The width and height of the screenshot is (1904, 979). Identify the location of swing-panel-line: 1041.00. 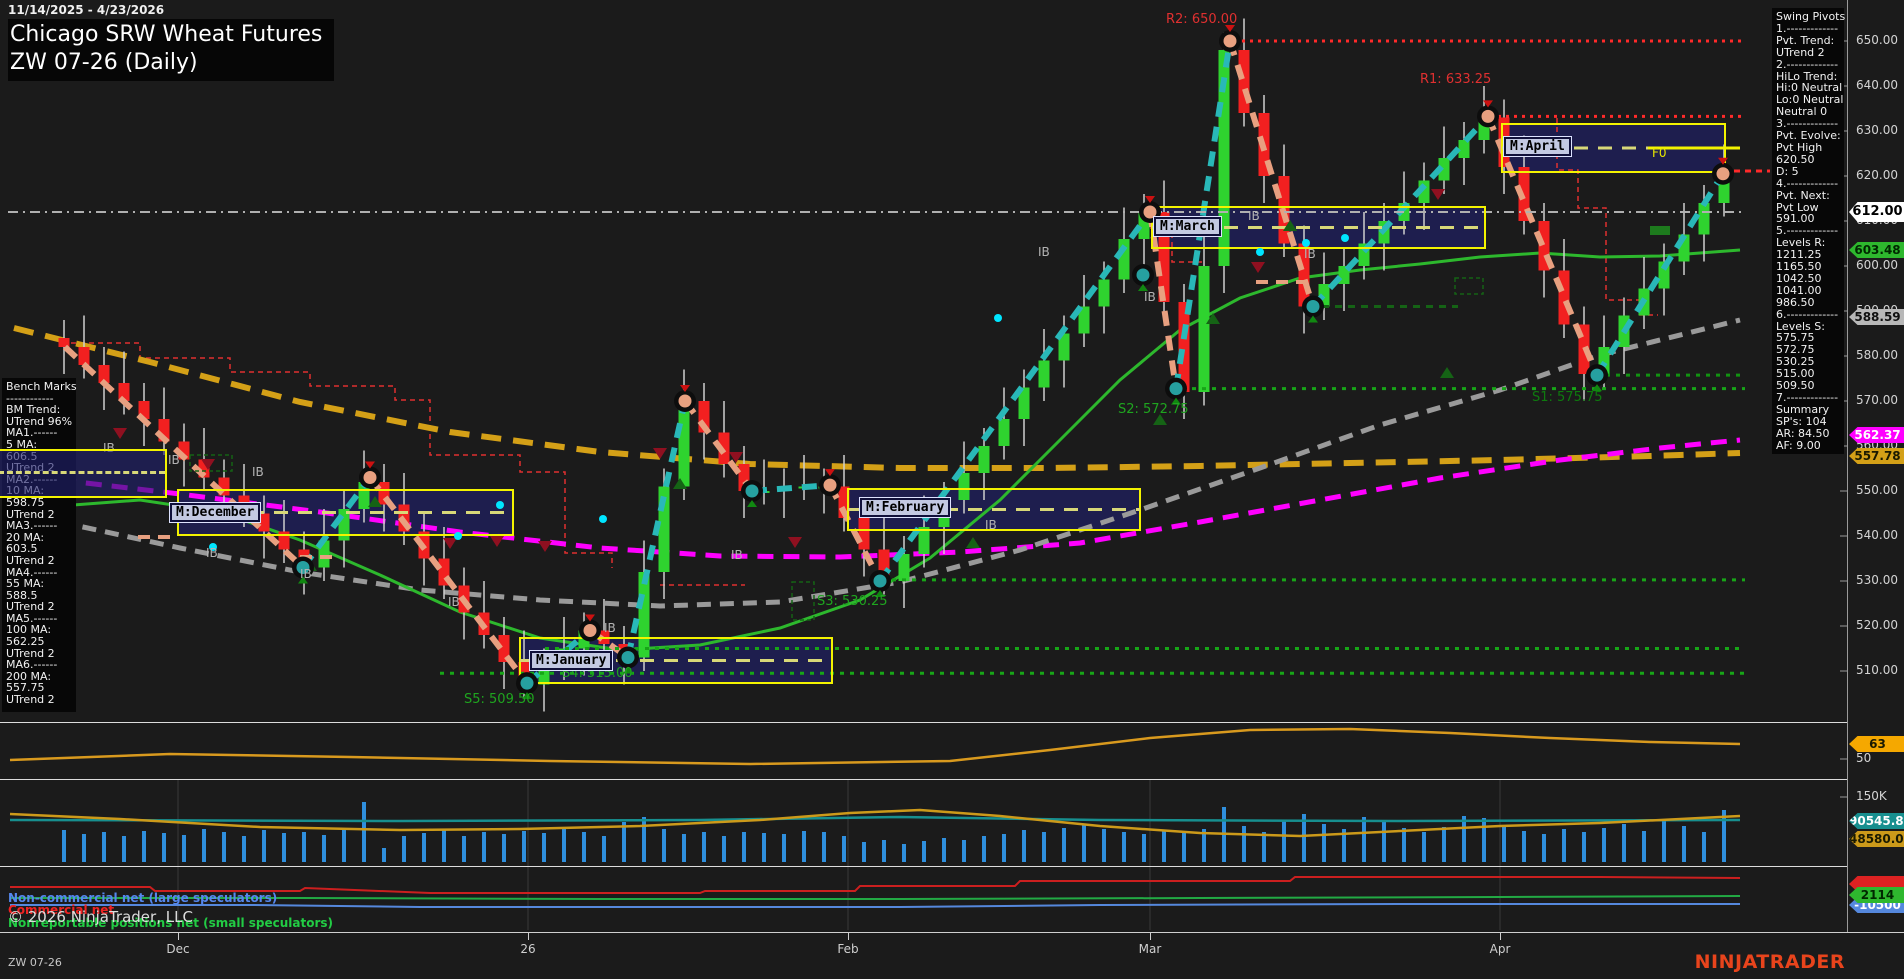
(1799, 290).